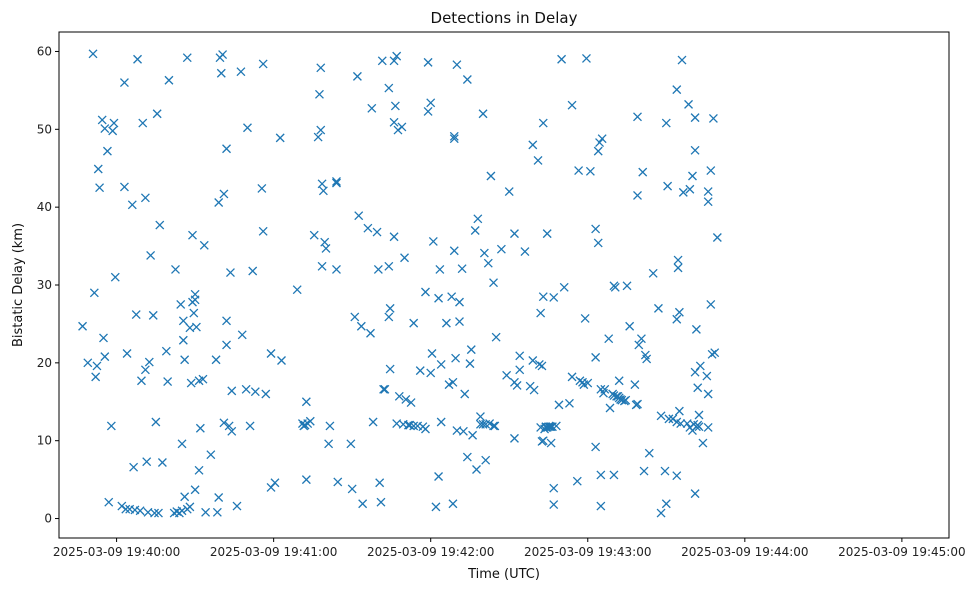 The width and height of the screenshot is (979, 590). I want to click on y-tick-label: 60, so click(44, 51).